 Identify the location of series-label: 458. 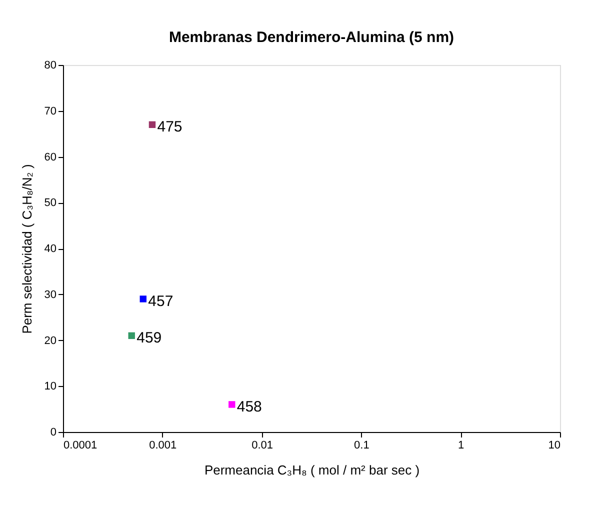
(249, 407).